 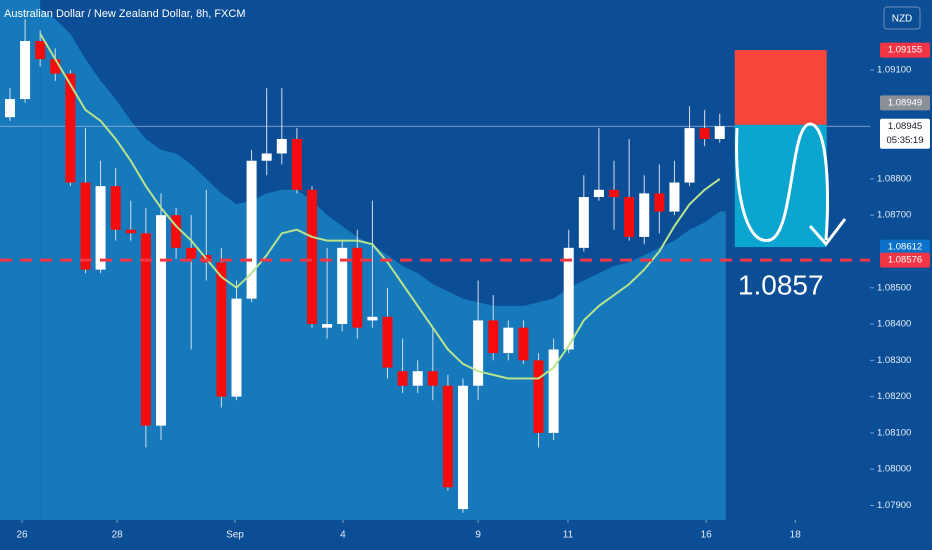 What do you see at coordinates (782, 182) in the screenshot?
I see `drawn-curve` at bounding box center [782, 182].